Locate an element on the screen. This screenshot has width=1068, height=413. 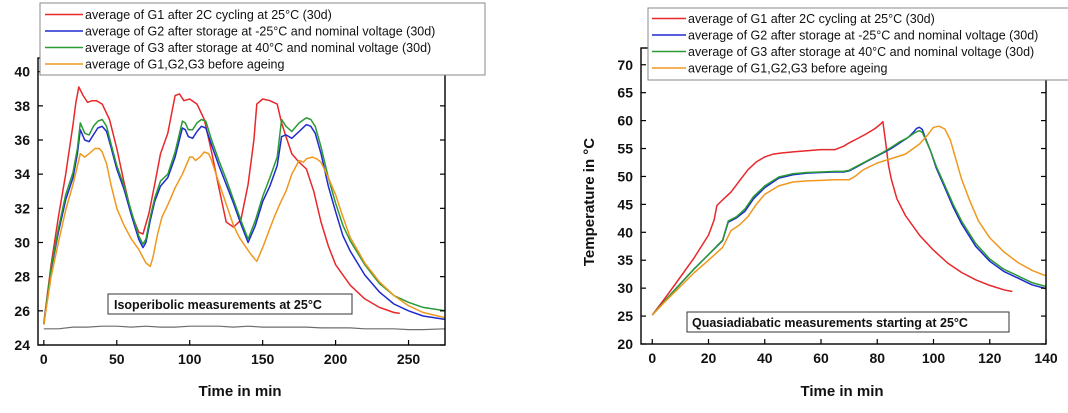
right-chart-y-tick-label: 35 is located at coordinates (625, 260).